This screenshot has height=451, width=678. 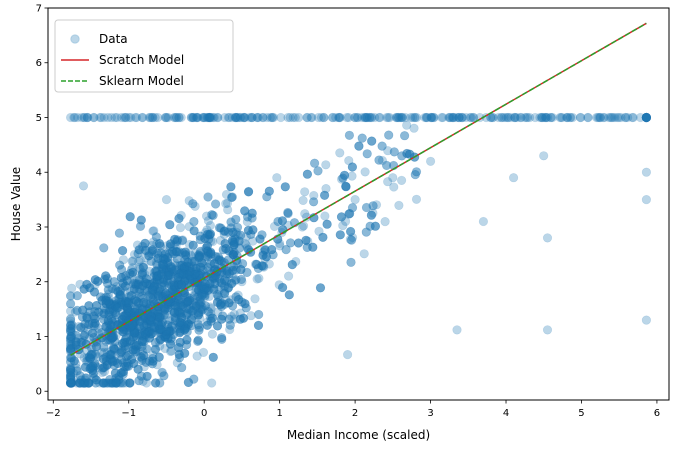 What do you see at coordinates (657, 413) in the screenshot?
I see `x-tick-label: 6` at bounding box center [657, 413].